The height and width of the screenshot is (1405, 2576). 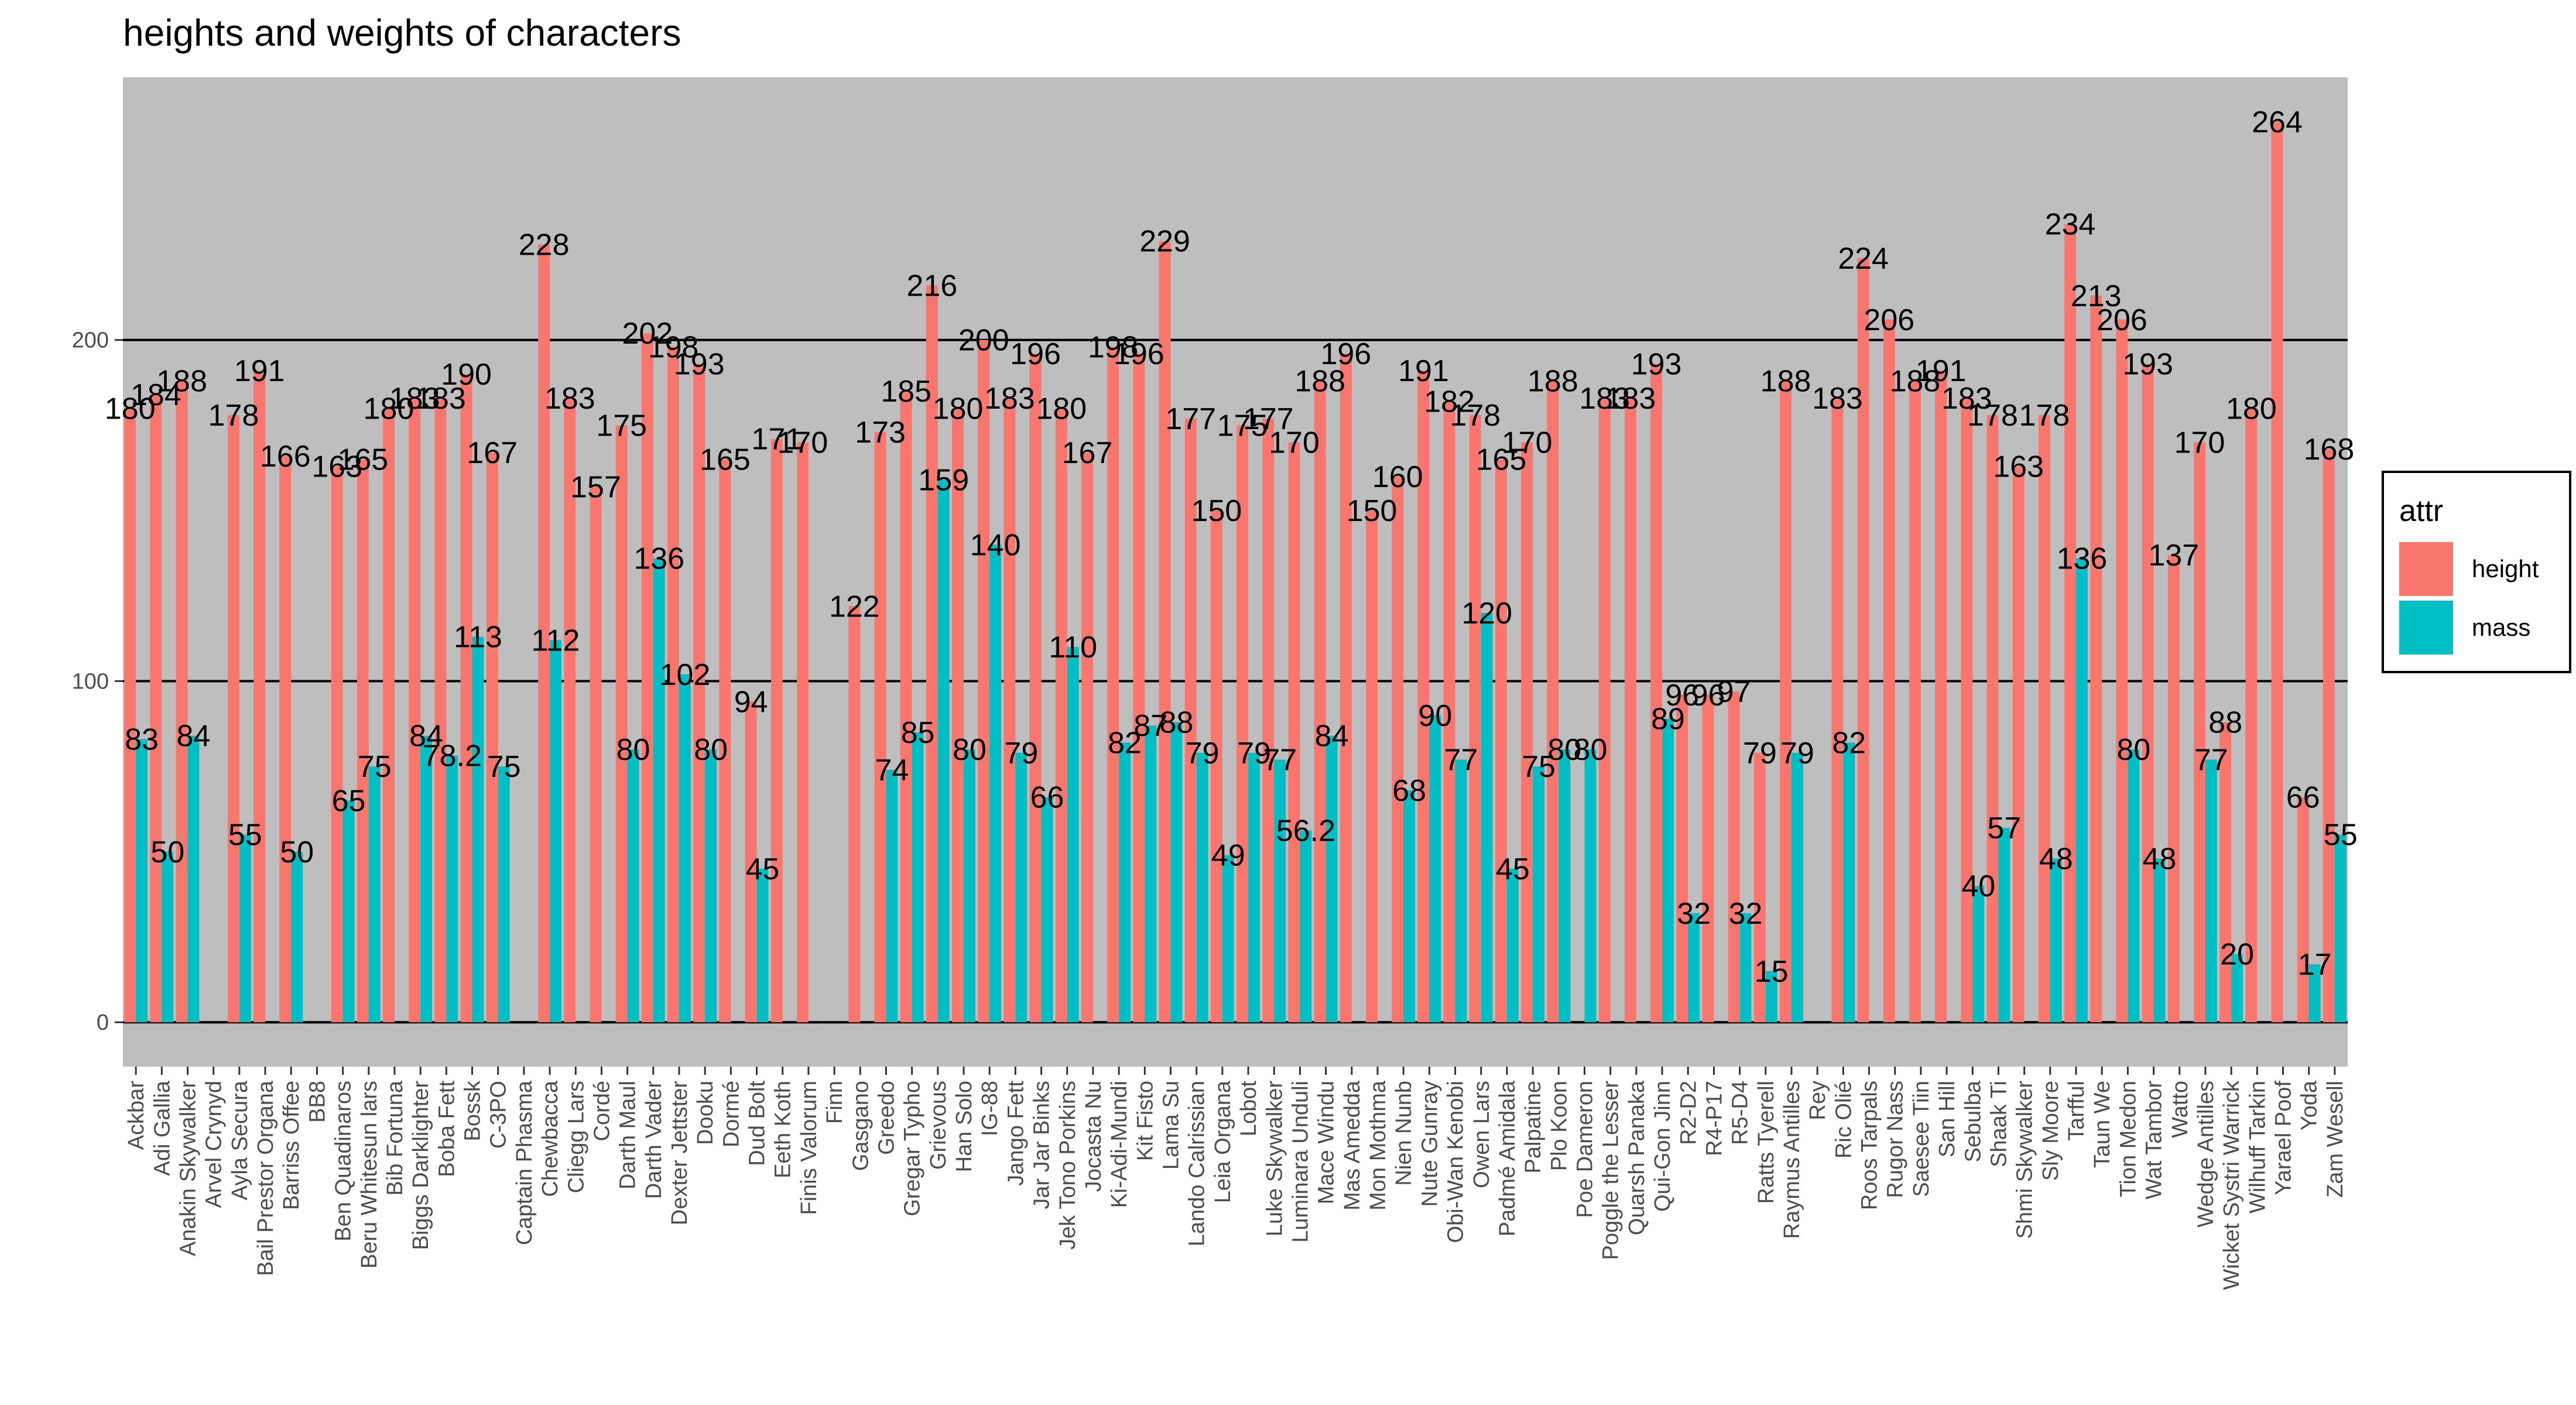 I want to click on data-label-height: 168, so click(x=2329, y=450).